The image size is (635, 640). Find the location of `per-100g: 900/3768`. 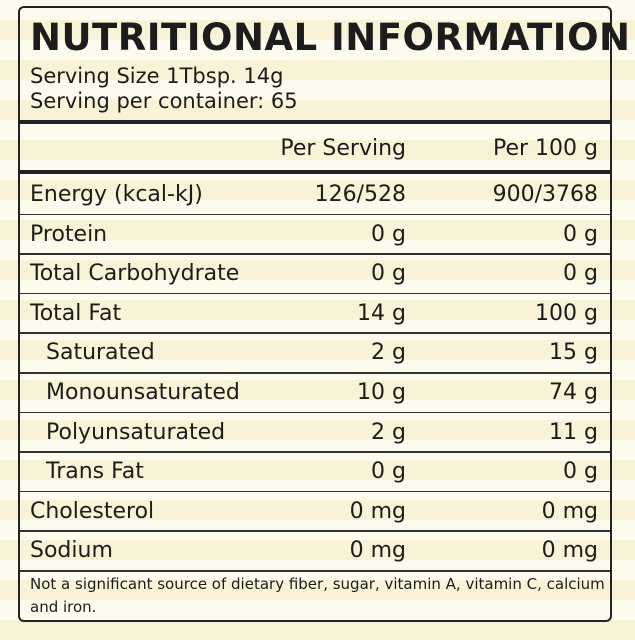

per-100g: 900/3768 is located at coordinates (545, 194).